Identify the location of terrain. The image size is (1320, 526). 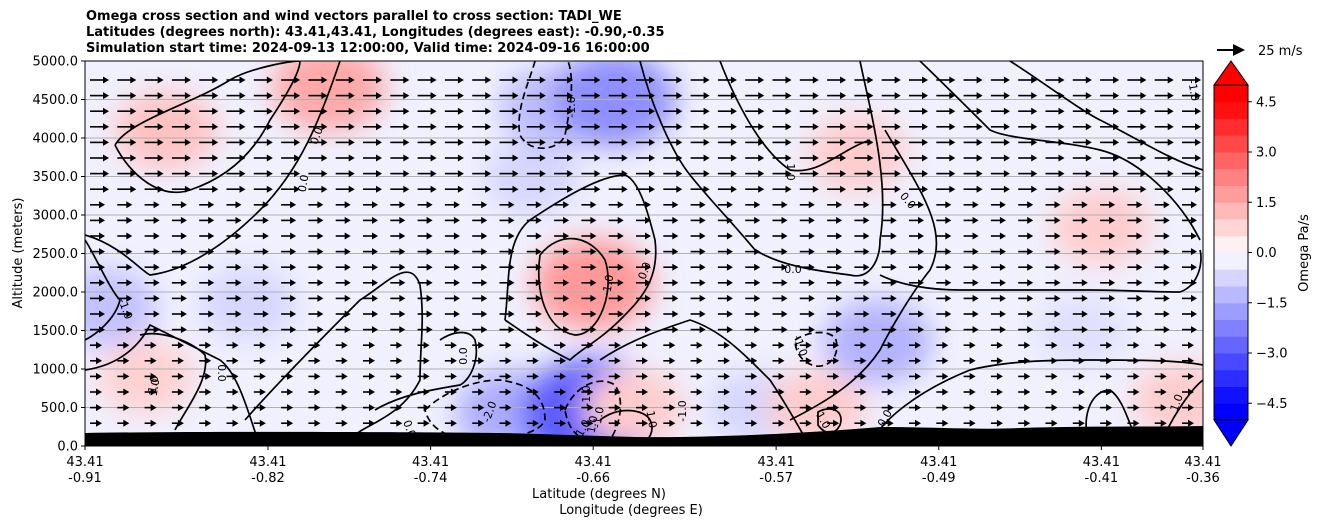
(644, 436).